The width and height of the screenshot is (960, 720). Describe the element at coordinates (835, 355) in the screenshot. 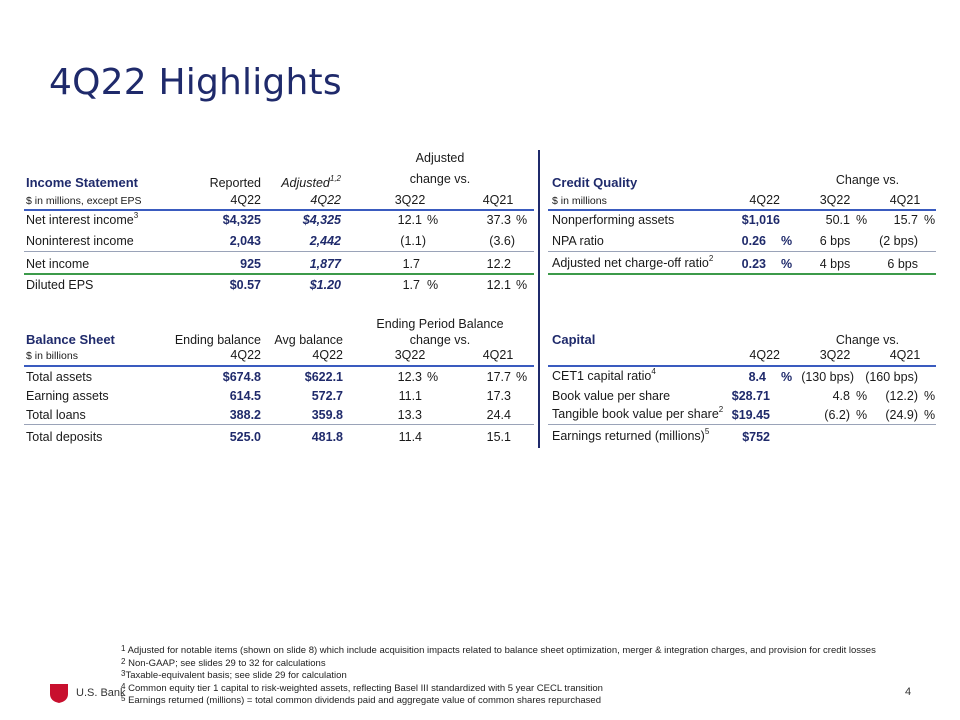

I see `capital-col-3q: 3Q22` at that location.